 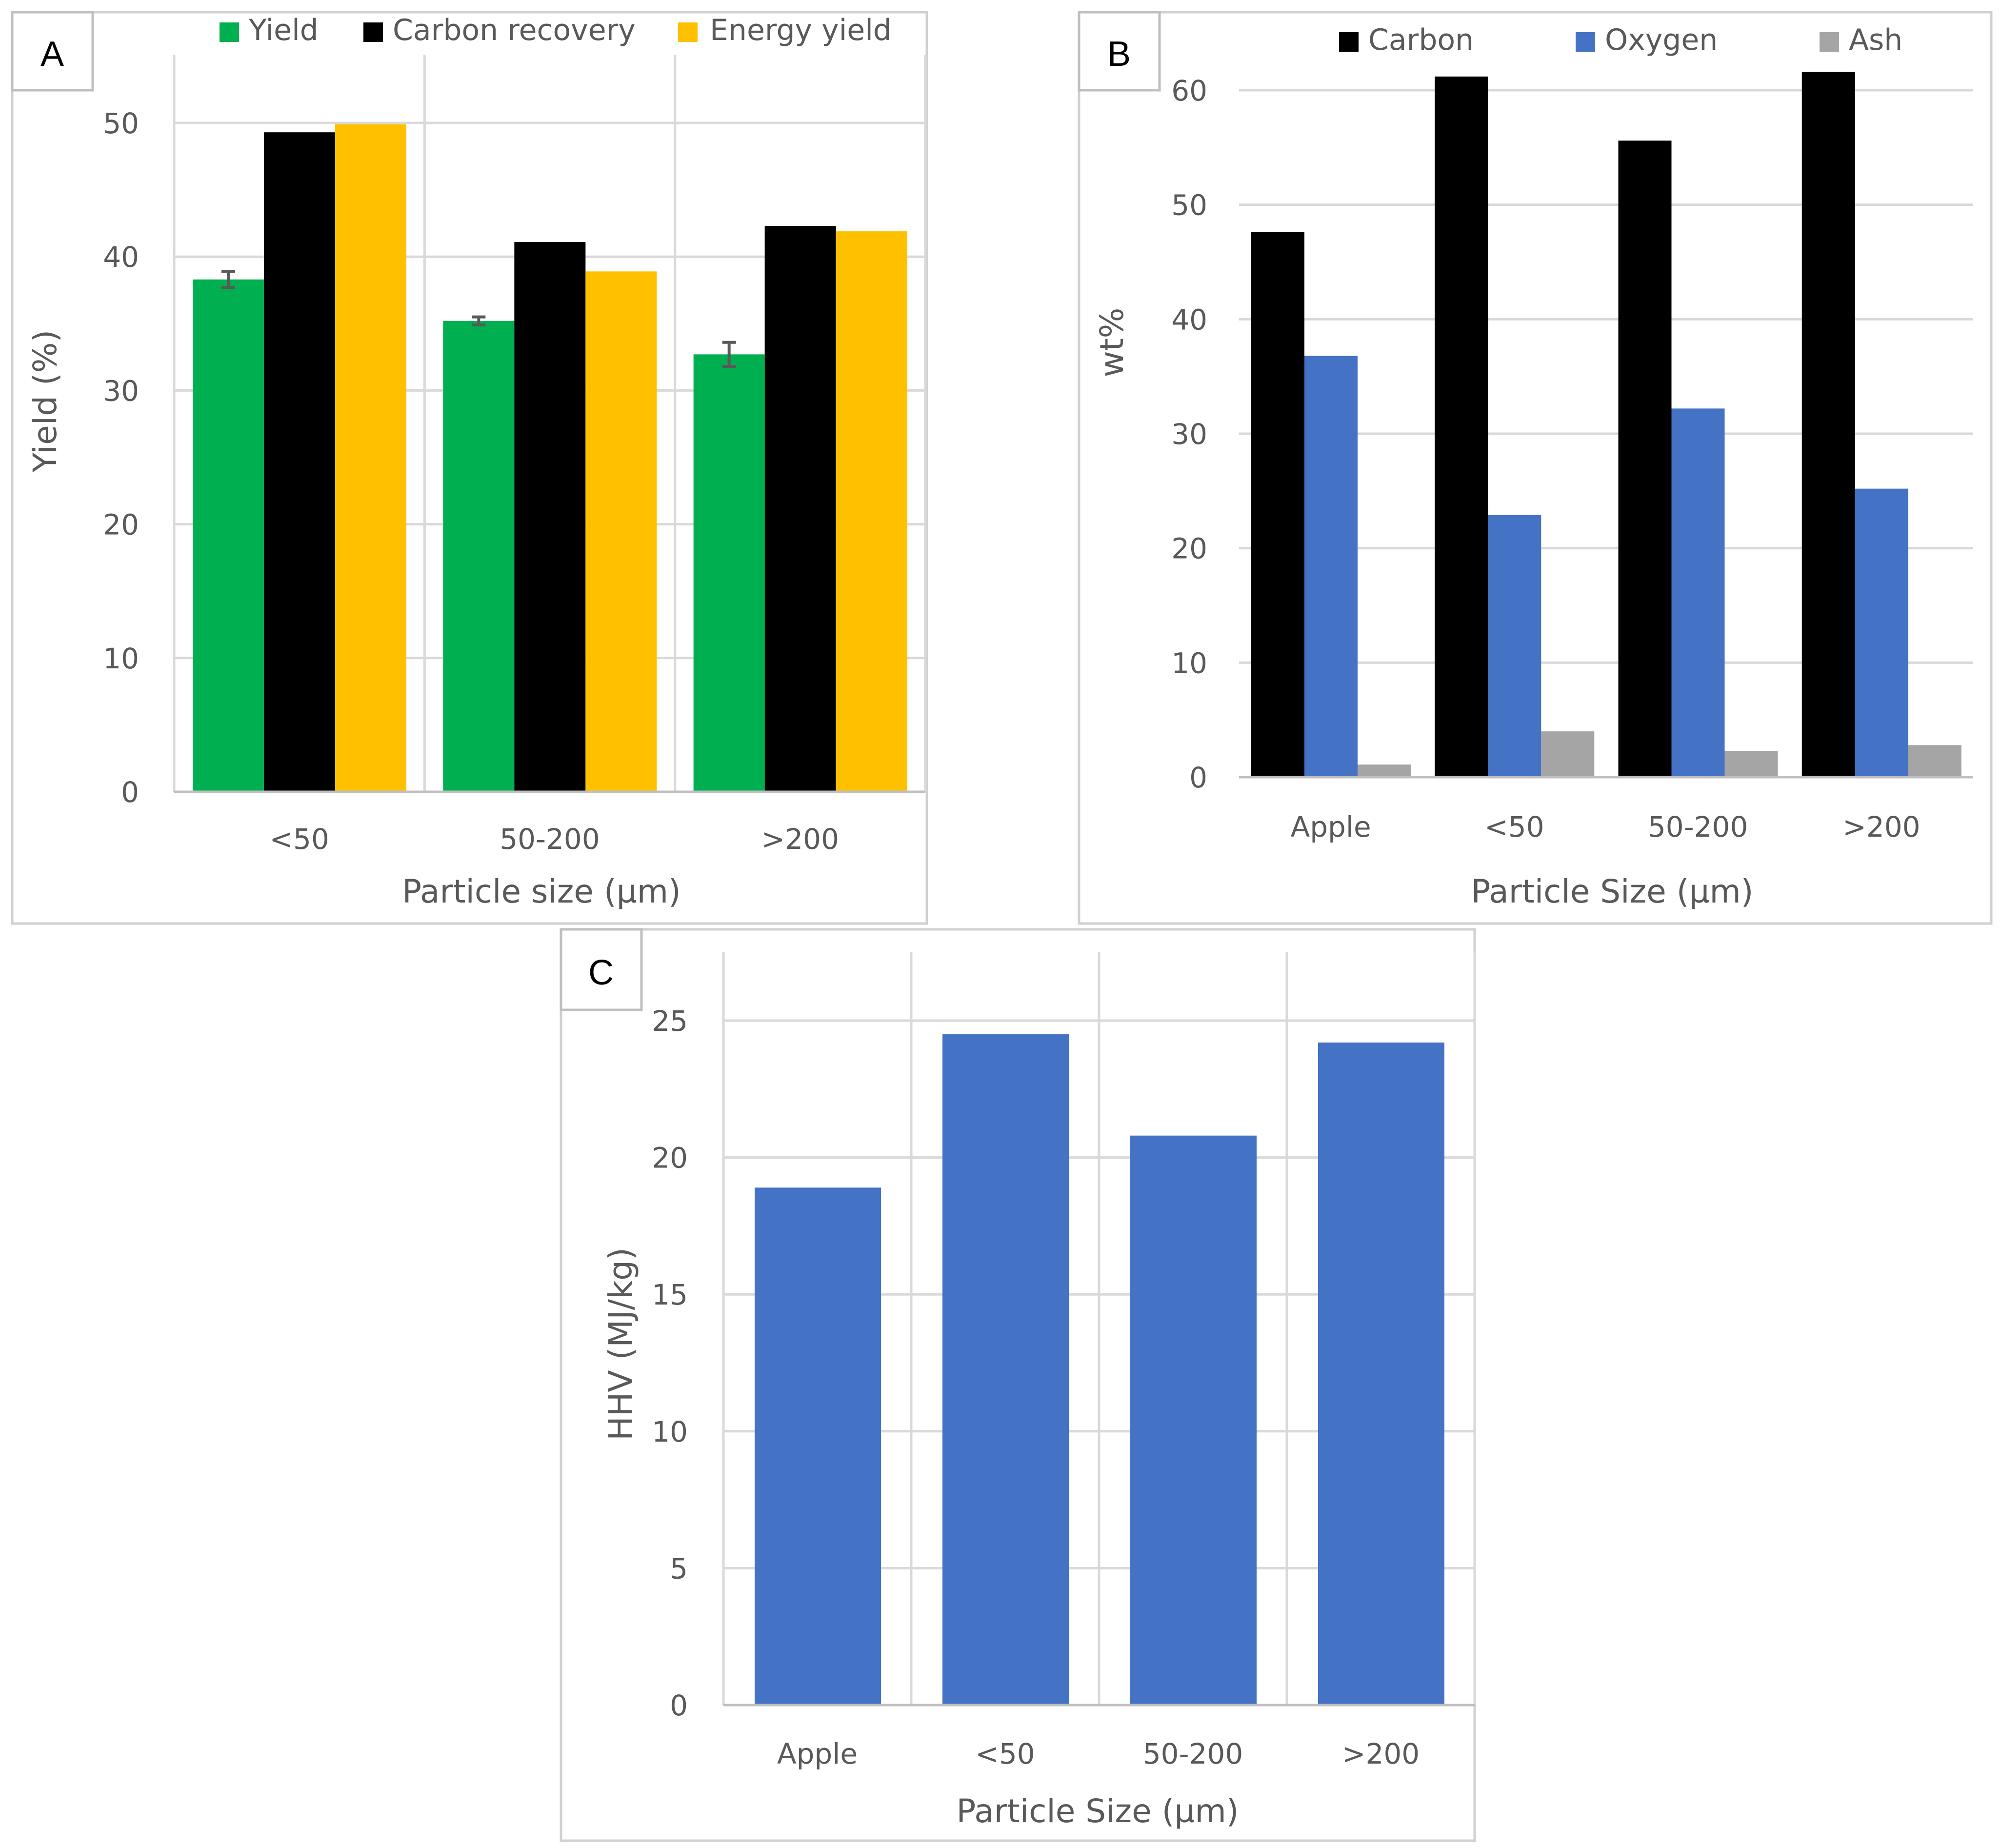 I want to click on panel-c-bars, so click(x=1099, y=1371).